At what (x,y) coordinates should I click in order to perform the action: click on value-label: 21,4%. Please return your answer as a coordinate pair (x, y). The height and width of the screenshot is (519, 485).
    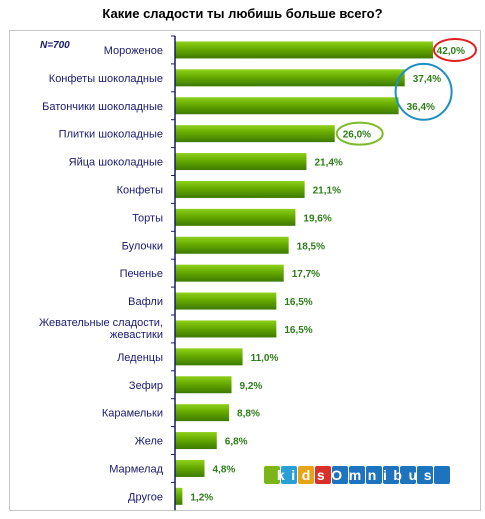
    Looking at the image, I should click on (328, 163).